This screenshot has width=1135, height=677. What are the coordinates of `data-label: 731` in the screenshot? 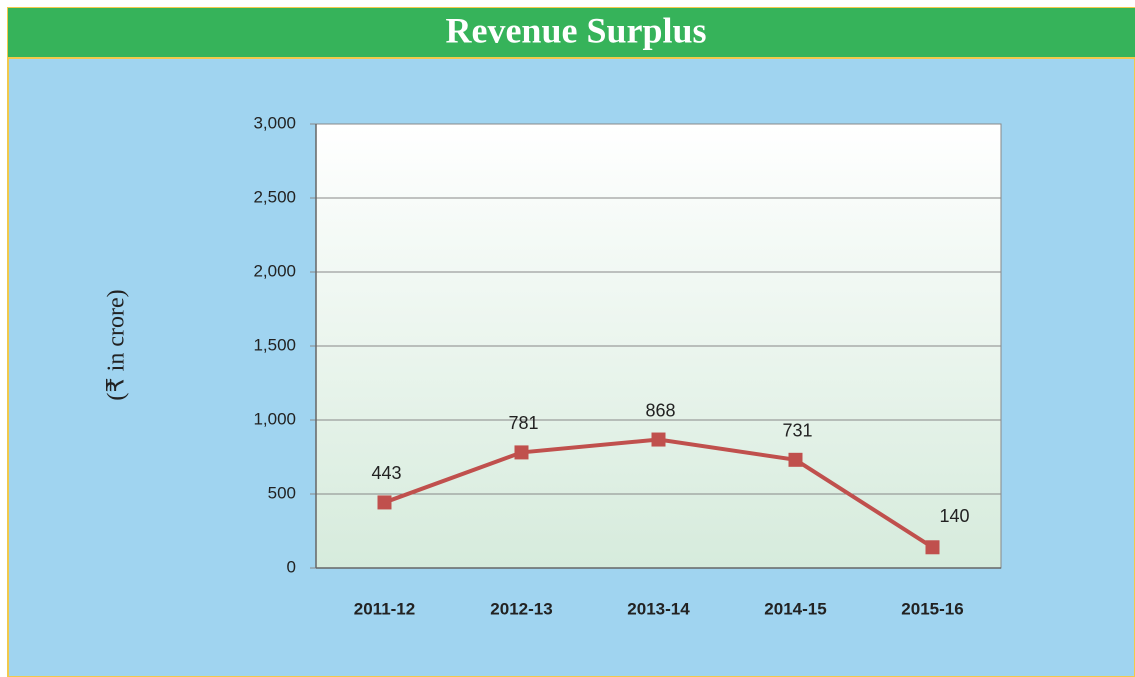 It's located at (797, 431).